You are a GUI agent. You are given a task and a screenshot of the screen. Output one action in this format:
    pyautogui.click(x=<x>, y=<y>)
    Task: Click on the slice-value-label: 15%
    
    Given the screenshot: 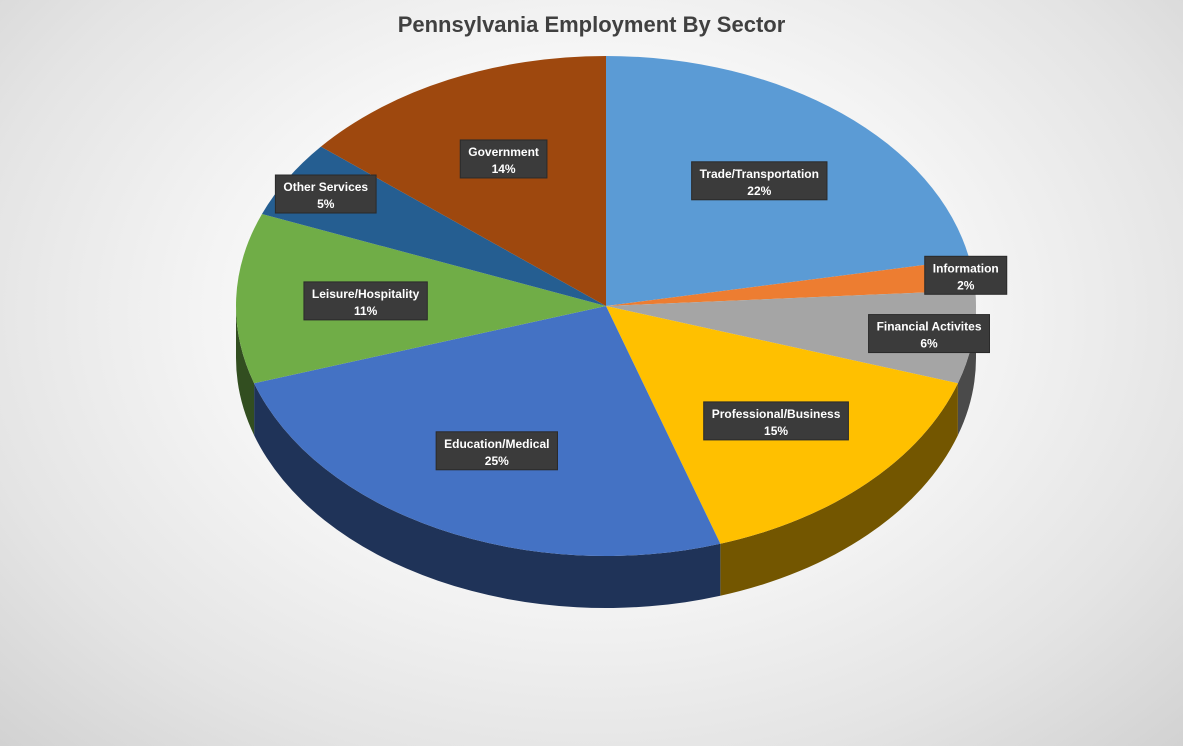 What is the action you would take?
    pyautogui.click(x=776, y=431)
    